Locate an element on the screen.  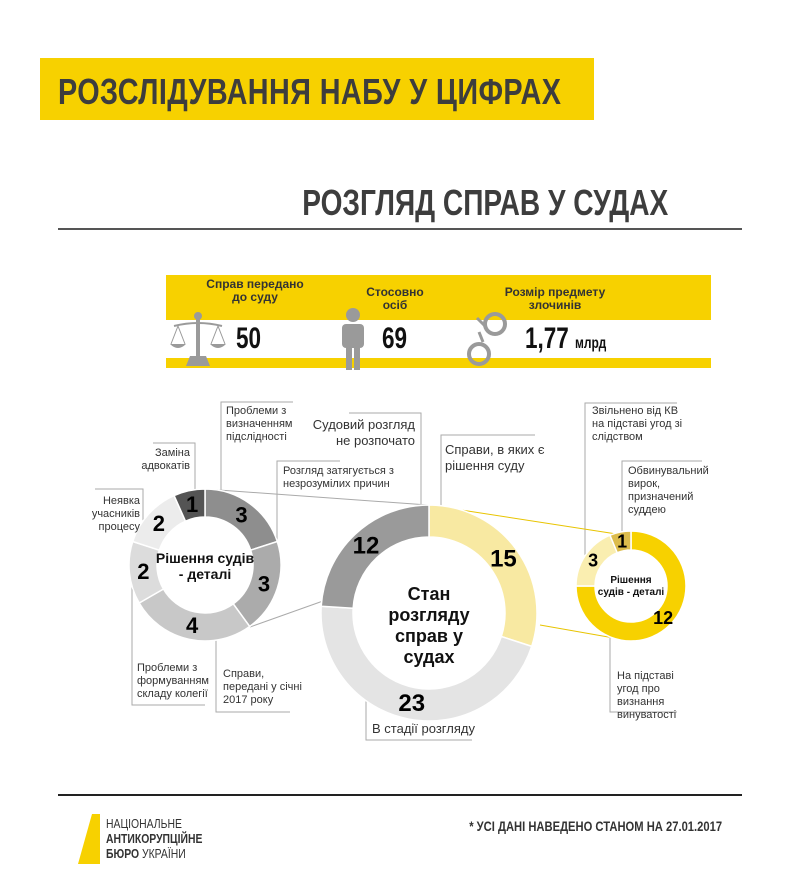
amount-unit: млрд is located at coordinates (591, 343).